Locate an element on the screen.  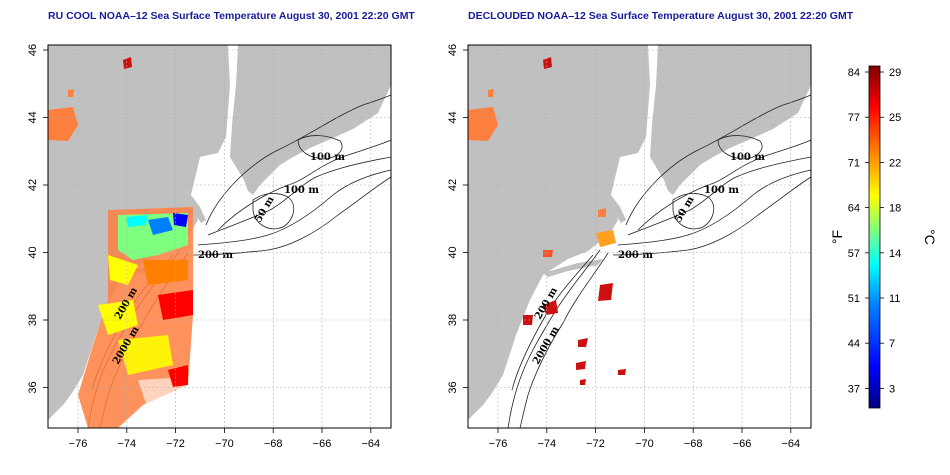
celsius-tick-label: 25 is located at coordinates (895, 118).